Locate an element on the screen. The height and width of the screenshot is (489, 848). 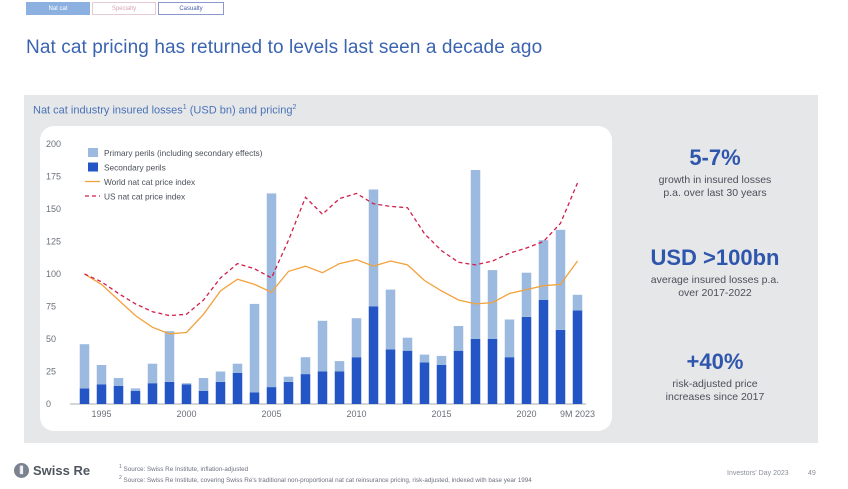
x-tick-label: 2000 is located at coordinates (186, 414).